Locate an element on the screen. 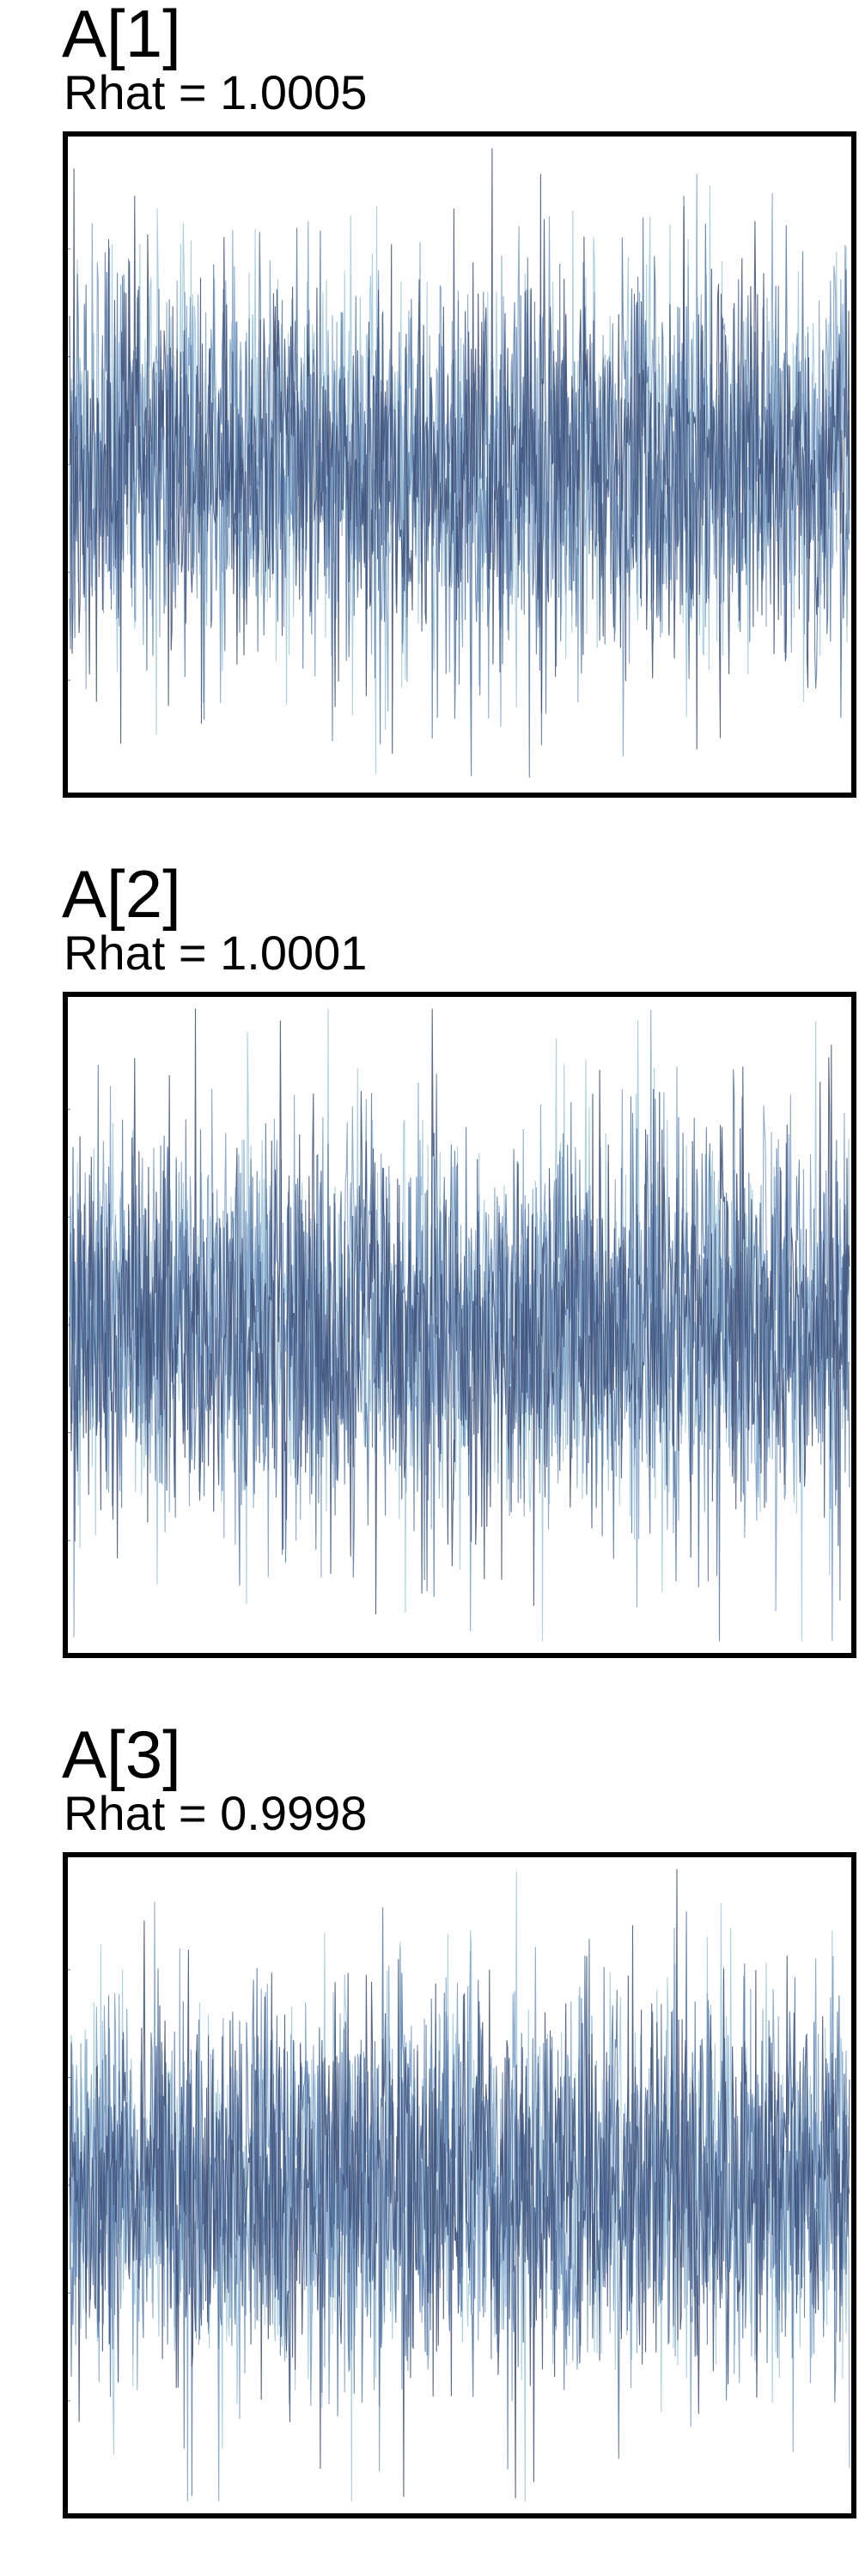 This screenshot has width=859, height=2576. rhat-label: Rhat = 1.0005 is located at coordinates (216, 92).